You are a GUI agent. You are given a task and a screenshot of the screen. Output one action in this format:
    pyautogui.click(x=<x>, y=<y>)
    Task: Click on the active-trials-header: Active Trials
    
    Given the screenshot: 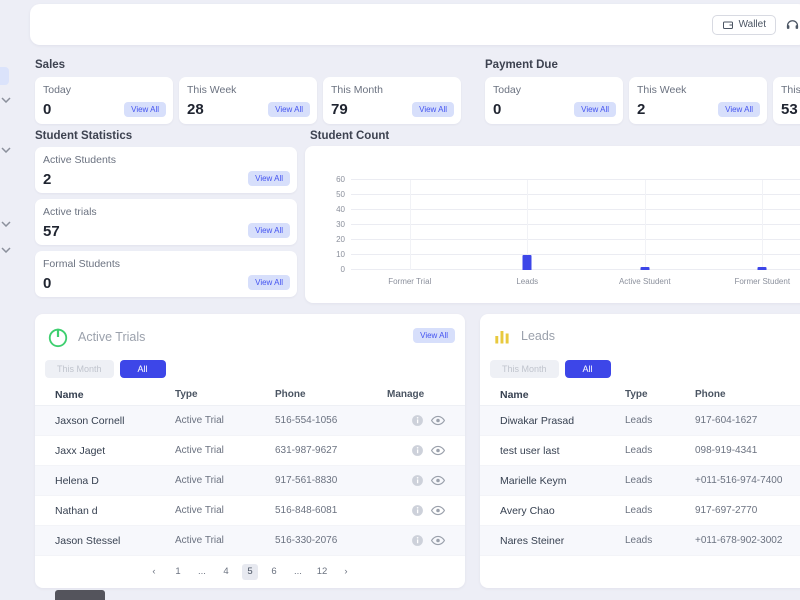 What is the action you would take?
    pyautogui.click(x=96, y=337)
    